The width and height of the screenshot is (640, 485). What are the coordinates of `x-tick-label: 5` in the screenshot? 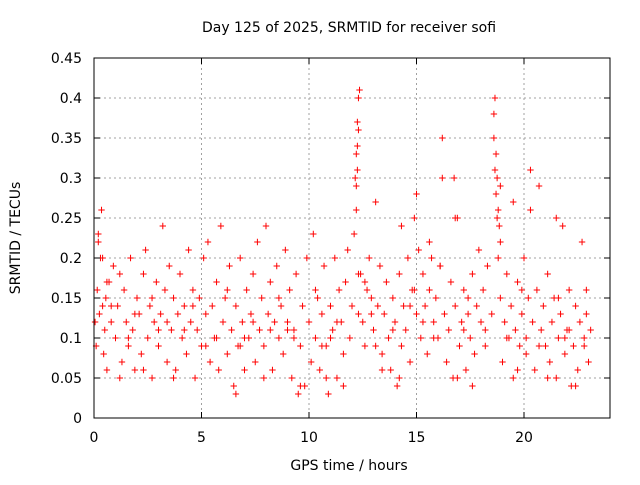 It's located at (201, 438).